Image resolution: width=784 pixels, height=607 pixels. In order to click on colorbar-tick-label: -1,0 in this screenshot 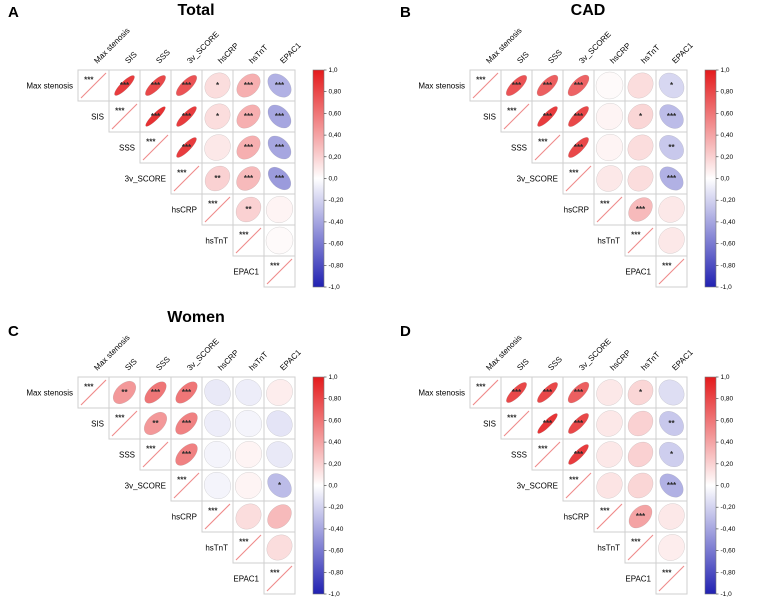, I will do `click(727, 594)`.